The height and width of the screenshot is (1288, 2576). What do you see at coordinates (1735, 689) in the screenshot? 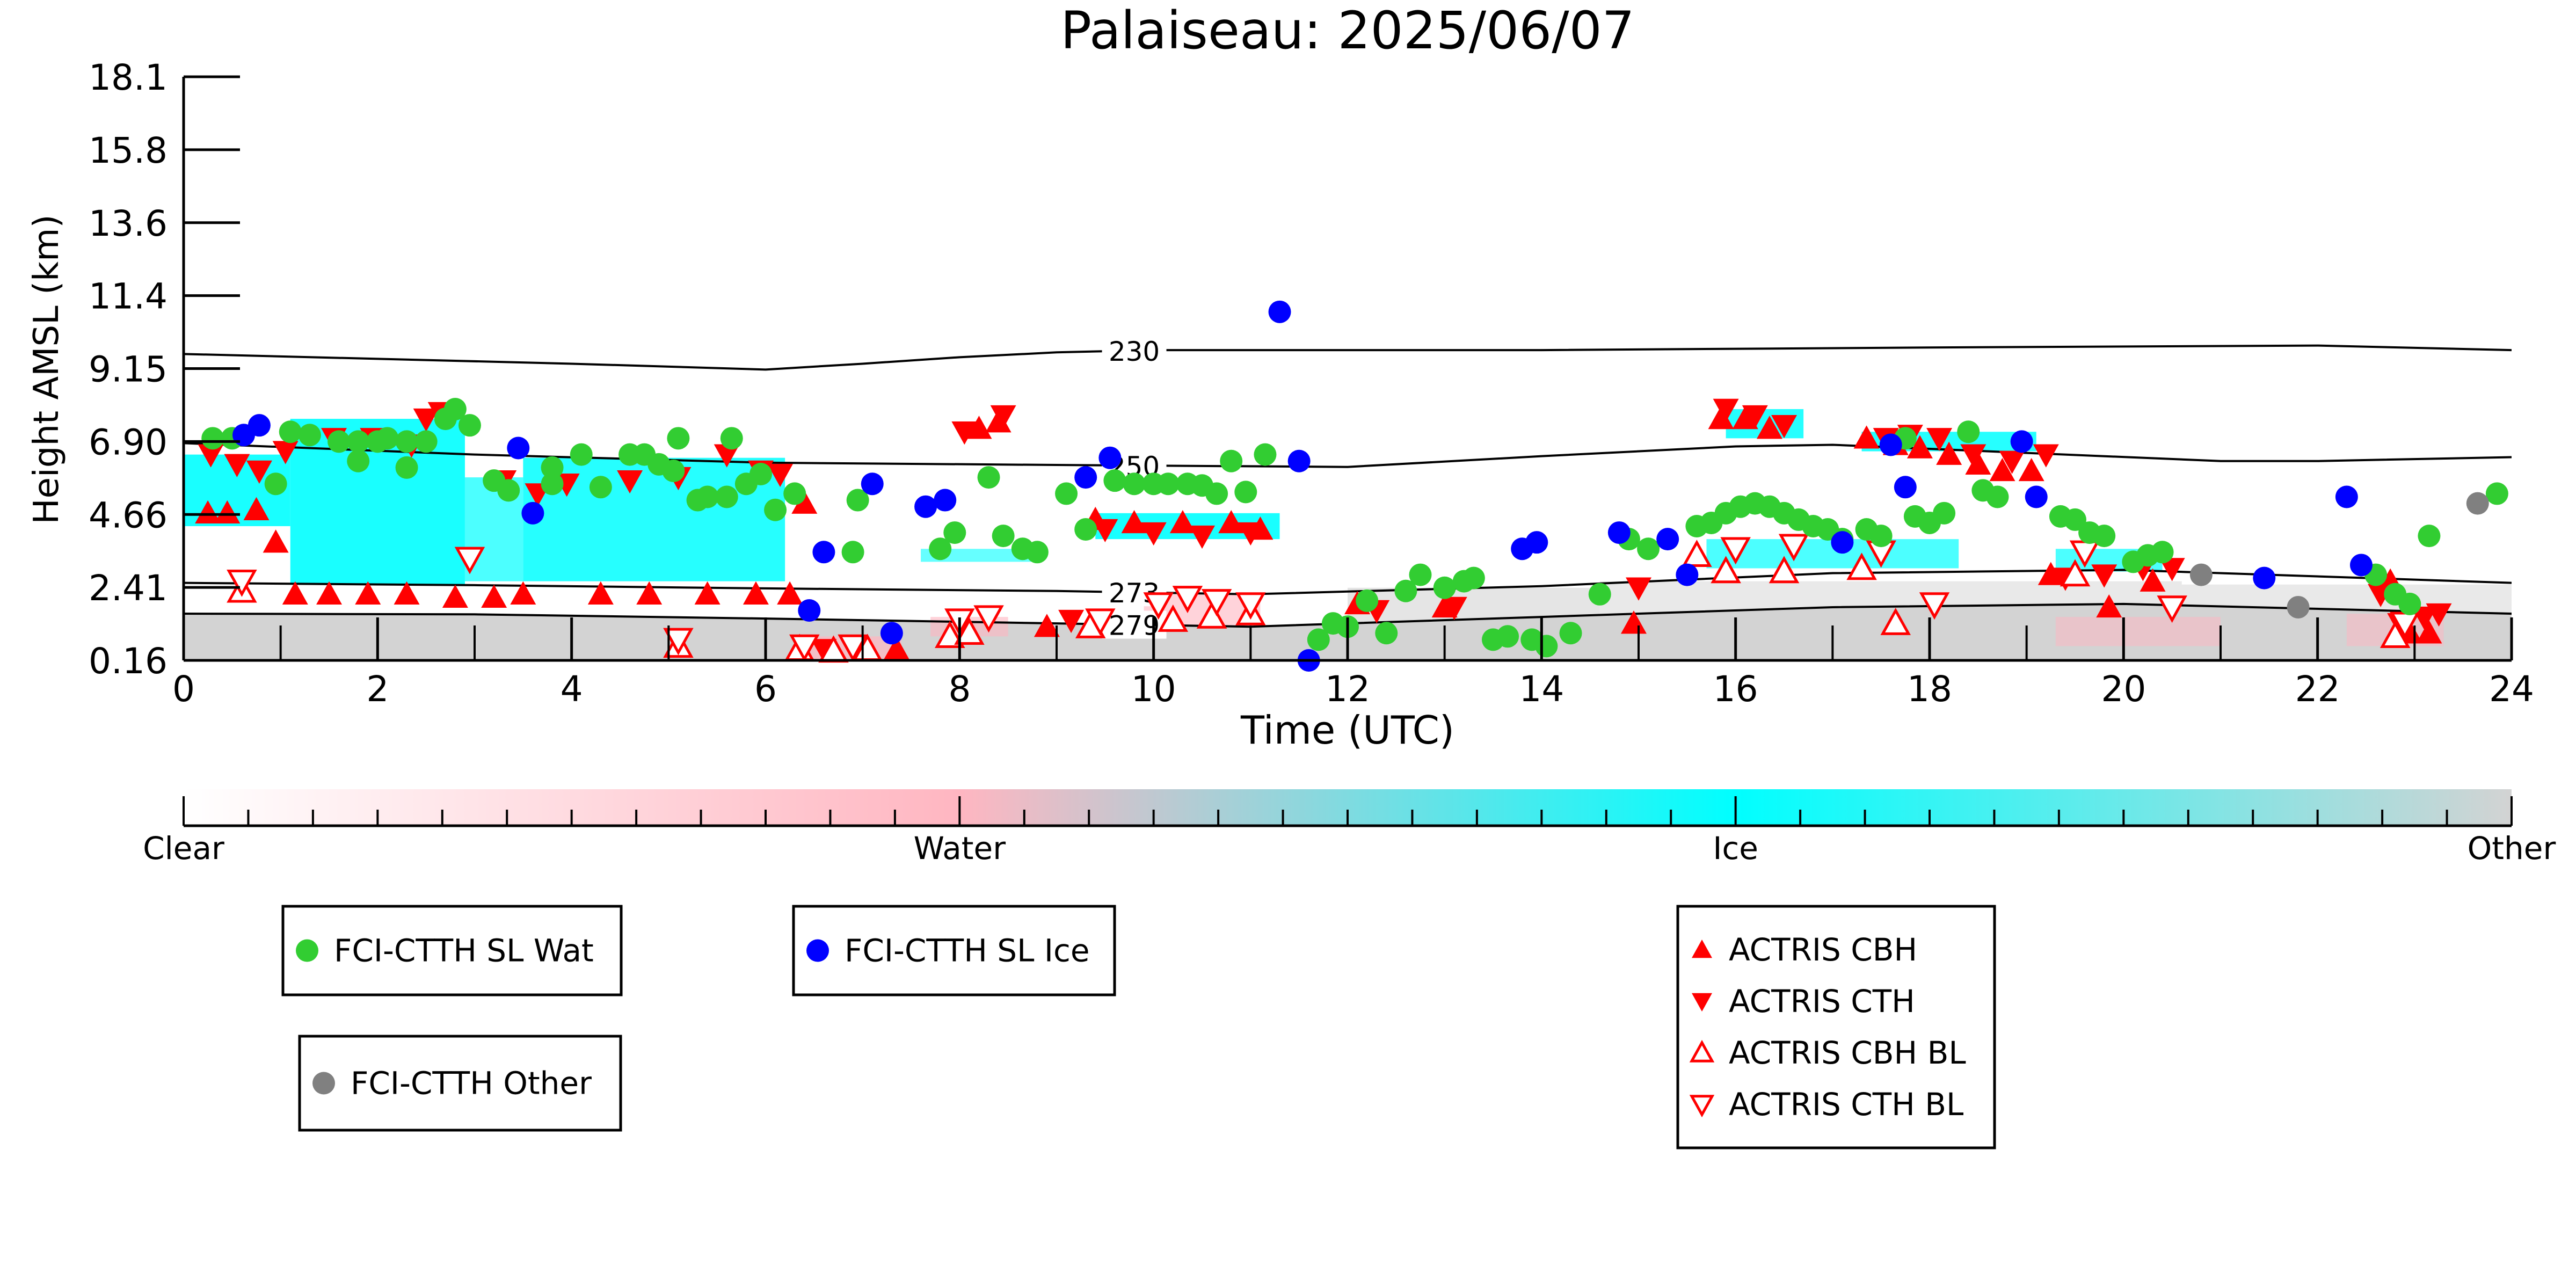
I see `x-tick-label: 16` at bounding box center [1735, 689].